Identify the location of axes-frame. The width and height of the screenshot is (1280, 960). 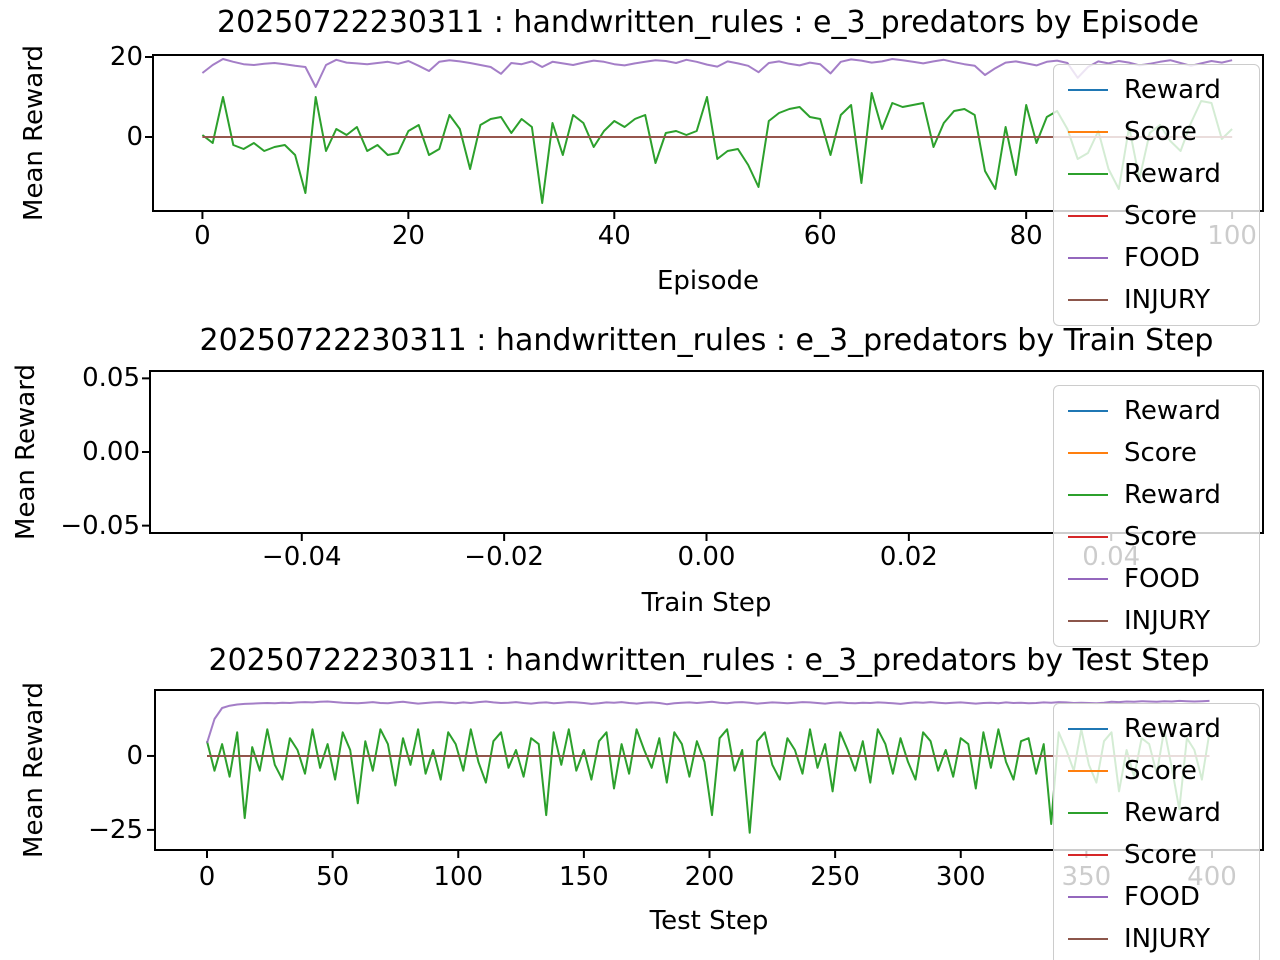
(708, 133).